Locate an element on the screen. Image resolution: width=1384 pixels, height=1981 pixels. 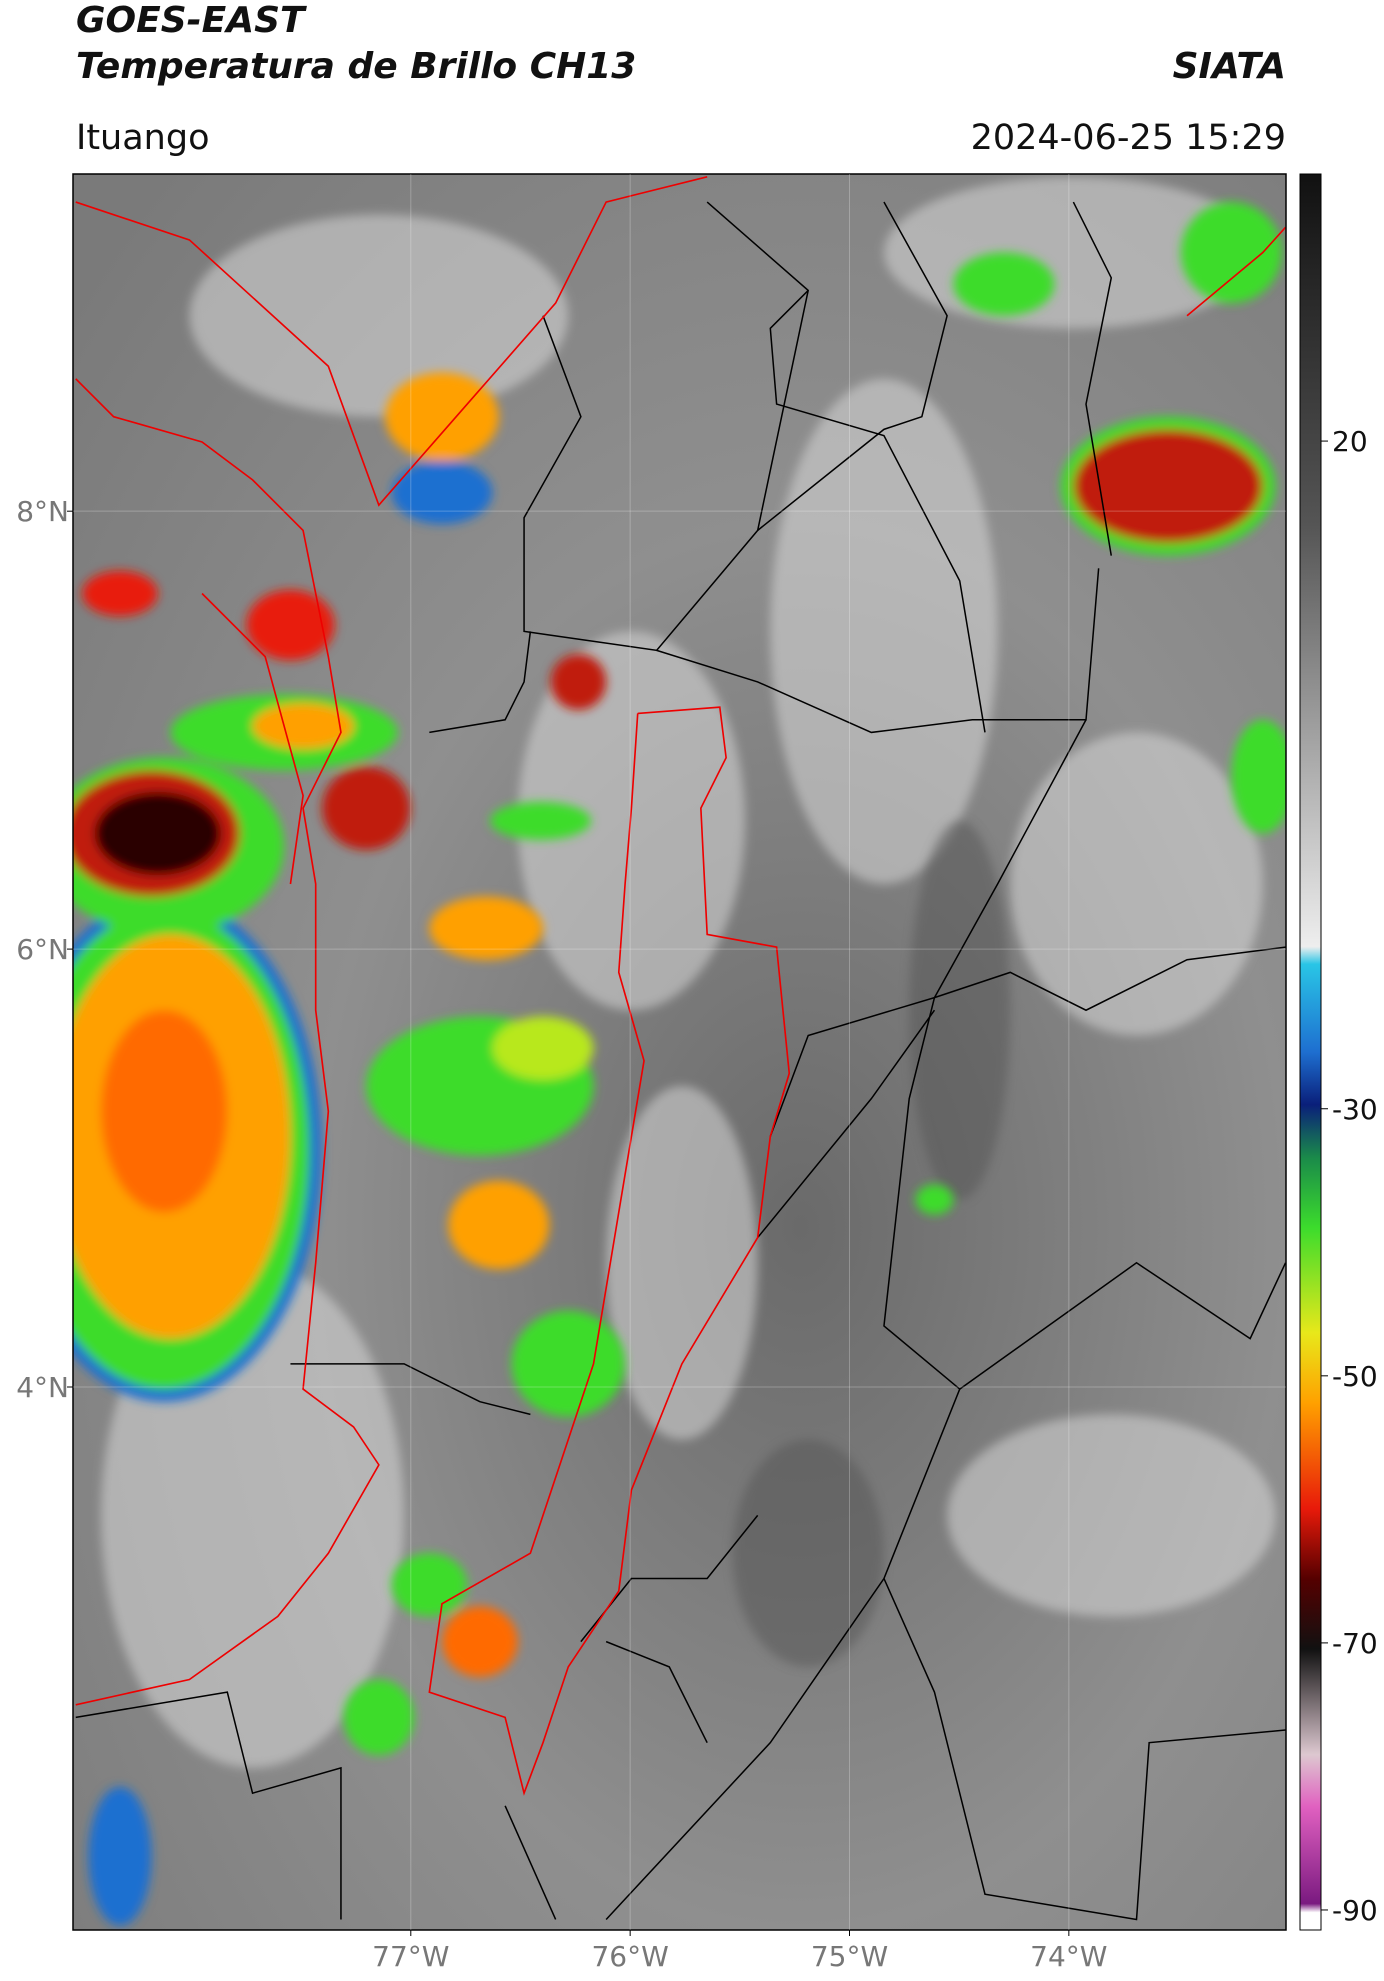
y-tick-label: 4°N is located at coordinates (42, 1387).